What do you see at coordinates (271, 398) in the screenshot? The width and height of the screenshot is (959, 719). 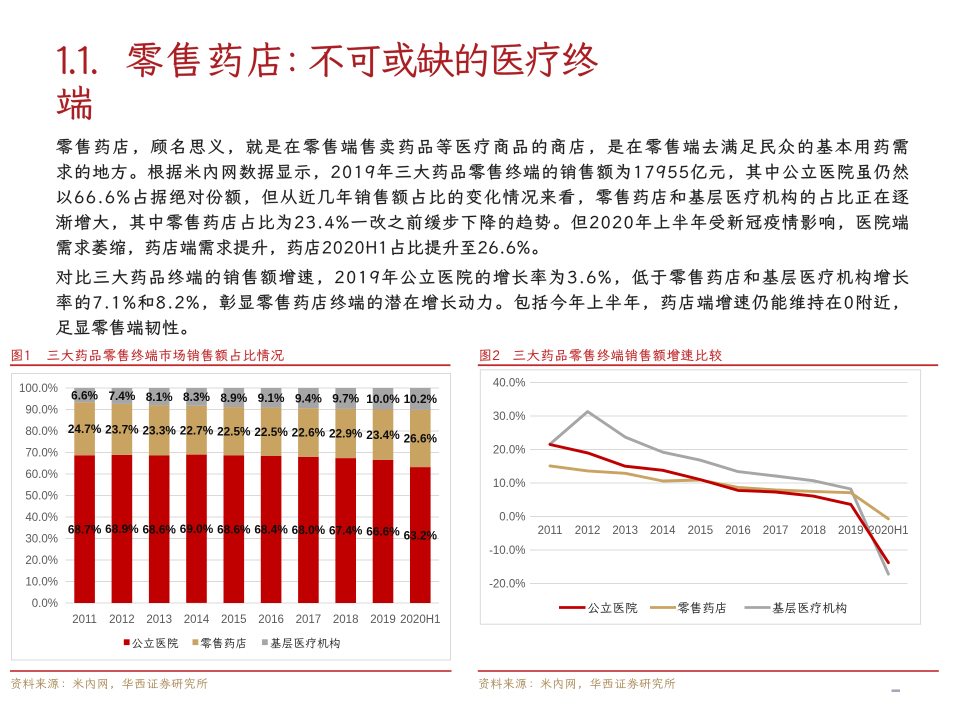 I see `svg-text: 9.1%` at bounding box center [271, 398].